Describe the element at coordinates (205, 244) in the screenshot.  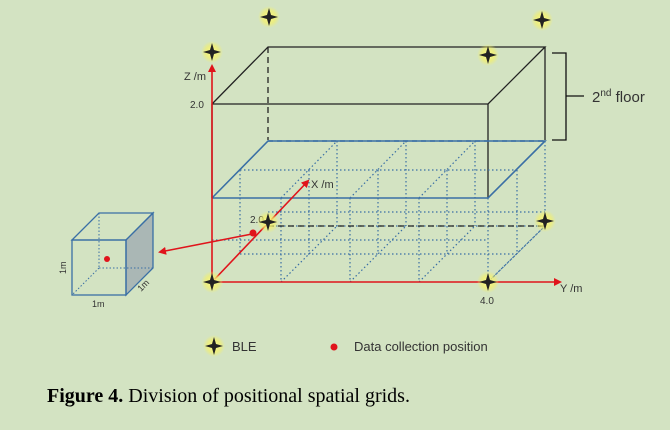
I see `cube-pointer-arrow` at that location.